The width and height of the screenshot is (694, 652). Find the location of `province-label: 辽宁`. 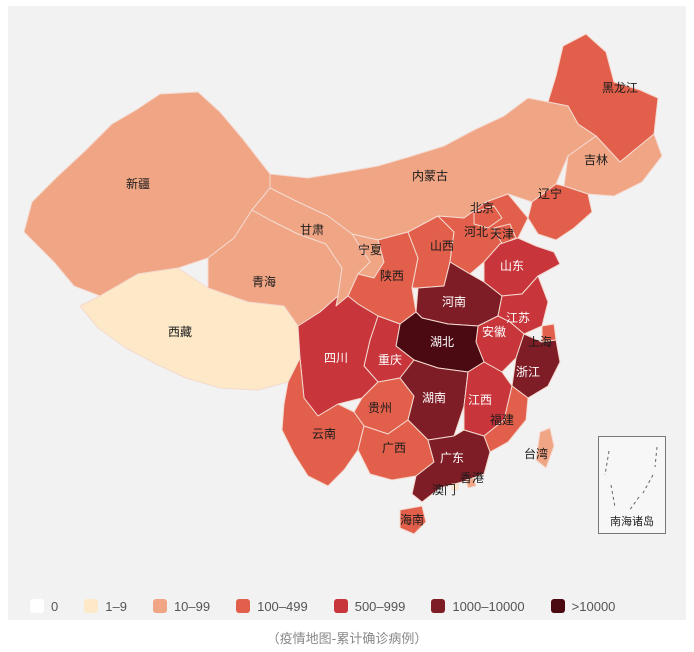

province-label: 辽宁 is located at coordinates (550, 193).